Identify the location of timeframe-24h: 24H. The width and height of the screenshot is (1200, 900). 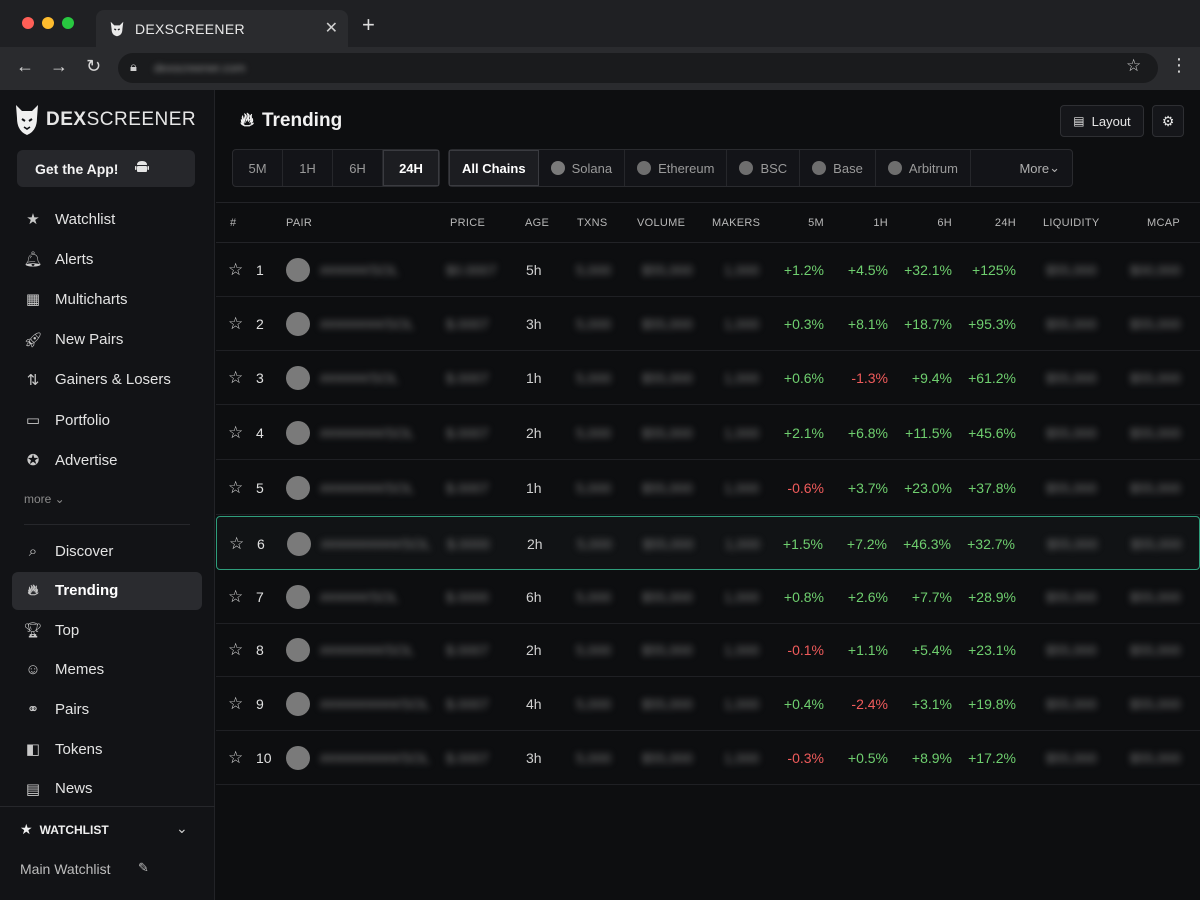
(411, 168).